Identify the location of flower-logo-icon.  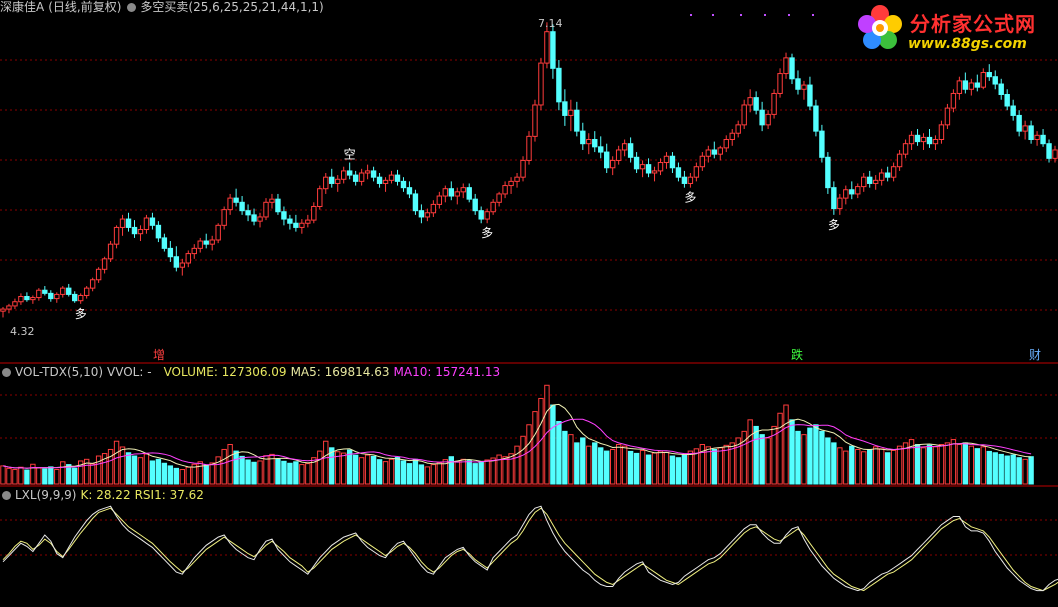
(880, 27).